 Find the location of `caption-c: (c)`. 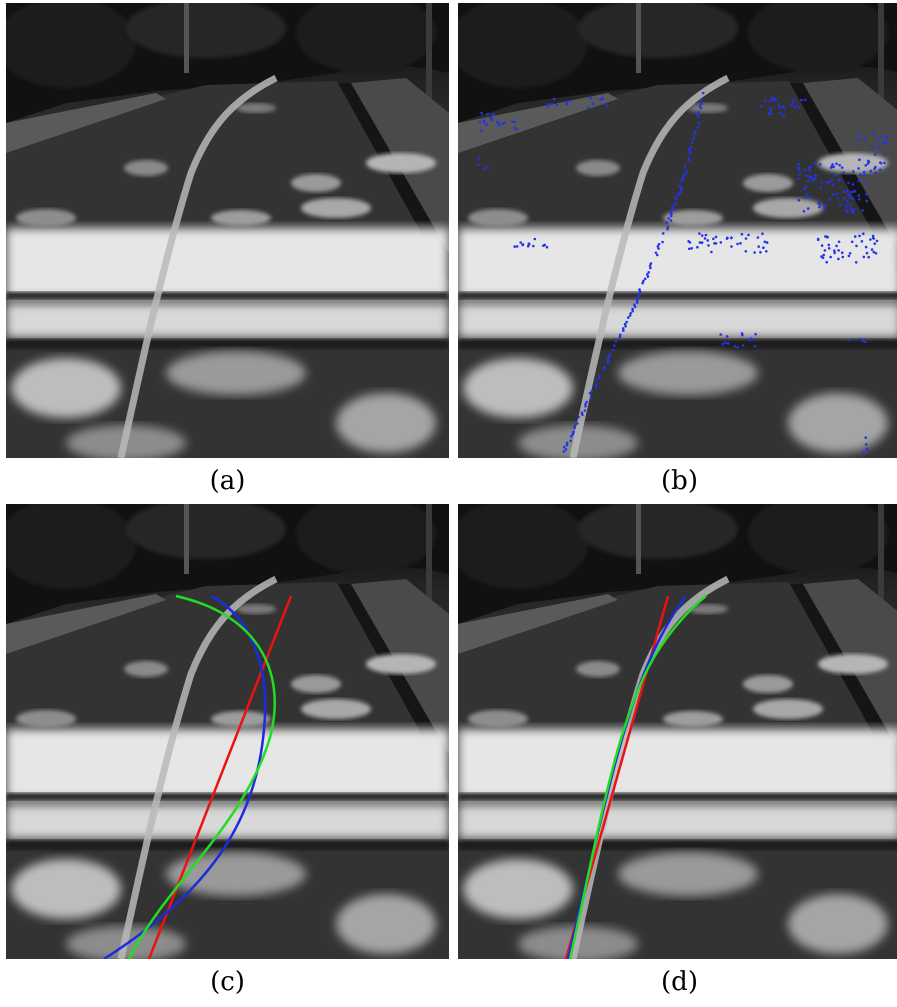

caption-c: (c) is located at coordinates (227, 982).